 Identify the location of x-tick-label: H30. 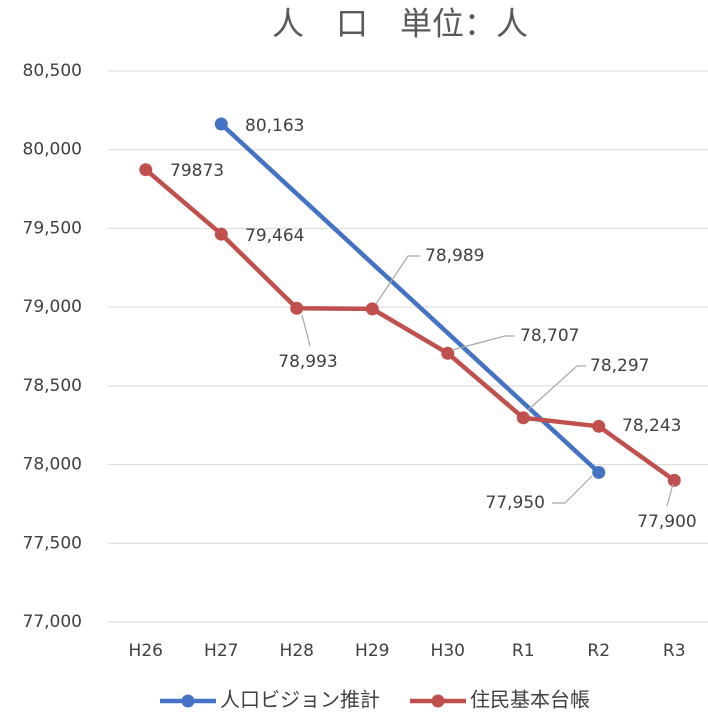
(448, 651).